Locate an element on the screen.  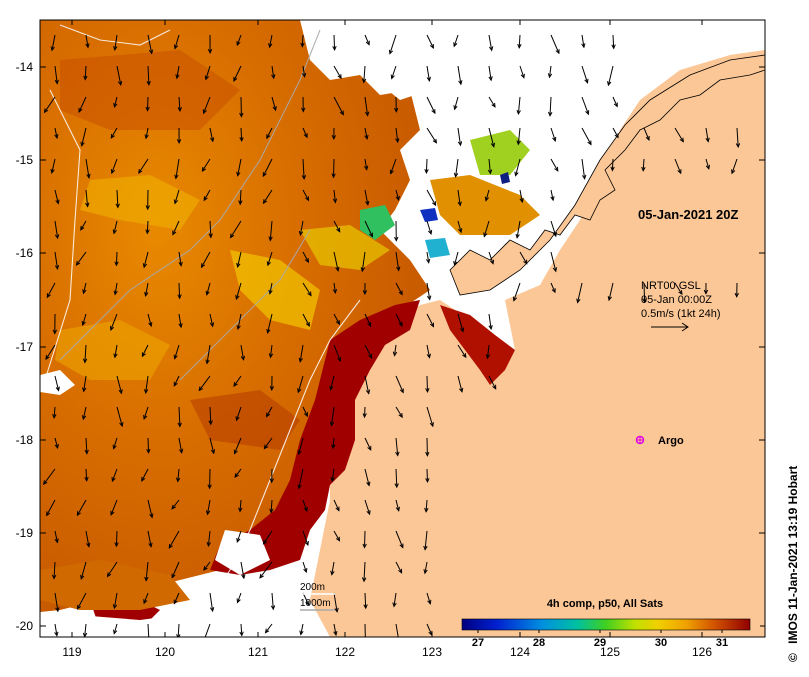
x-tick-119: 119 is located at coordinates (71, 652).